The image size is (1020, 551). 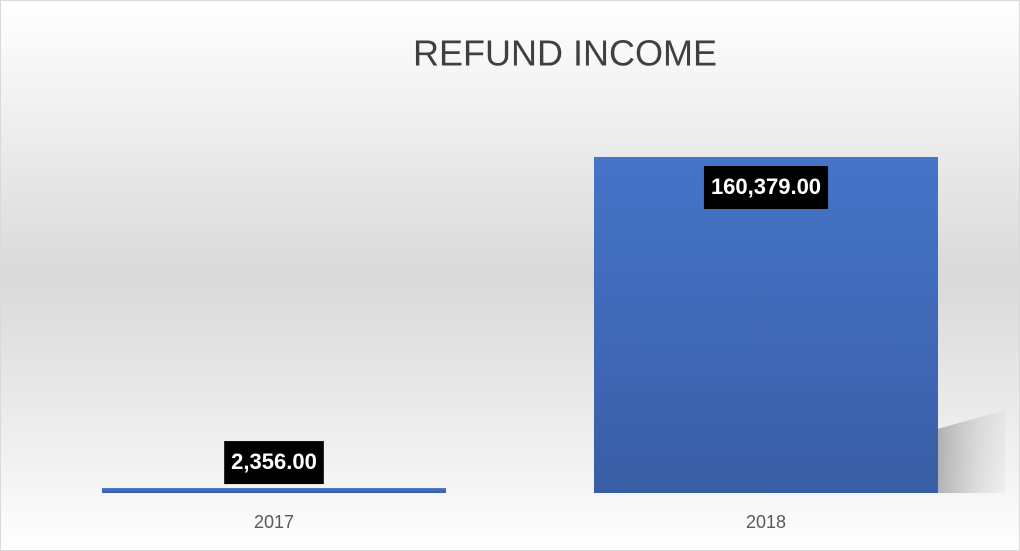 I want to click on bar, so click(x=274, y=490).